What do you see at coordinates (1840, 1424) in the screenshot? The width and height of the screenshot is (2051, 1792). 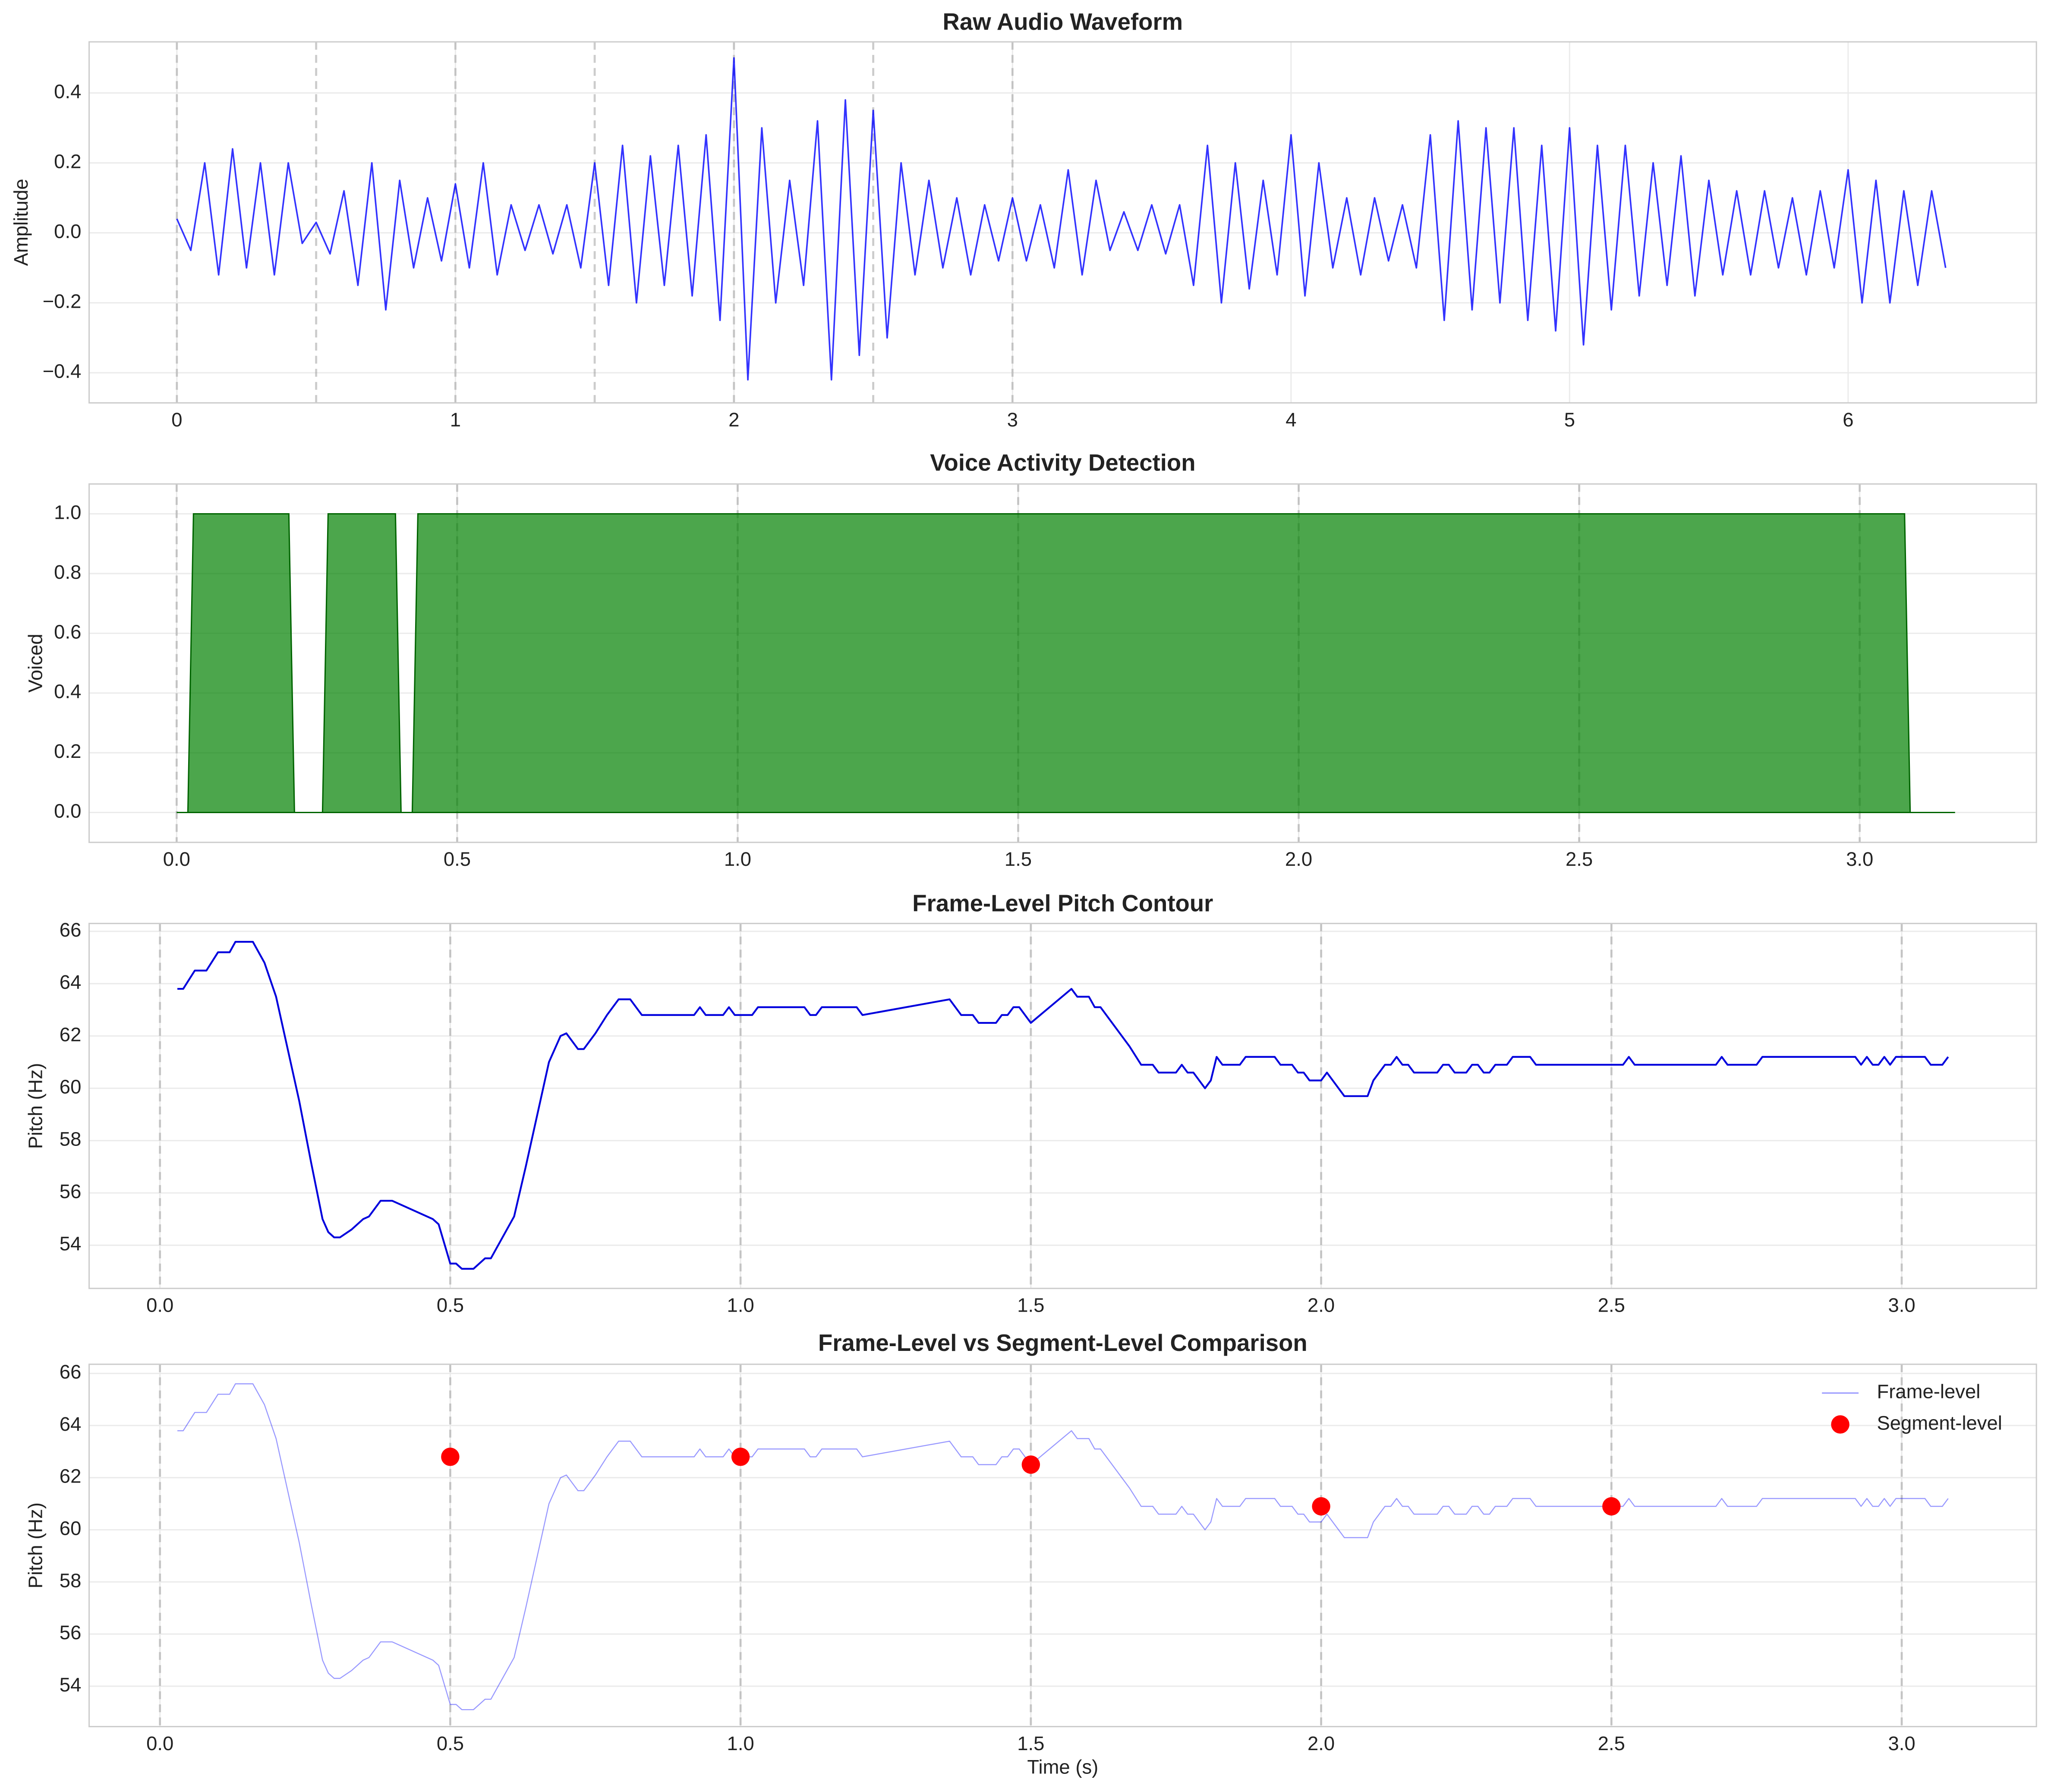 I see `legend-marker` at bounding box center [1840, 1424].